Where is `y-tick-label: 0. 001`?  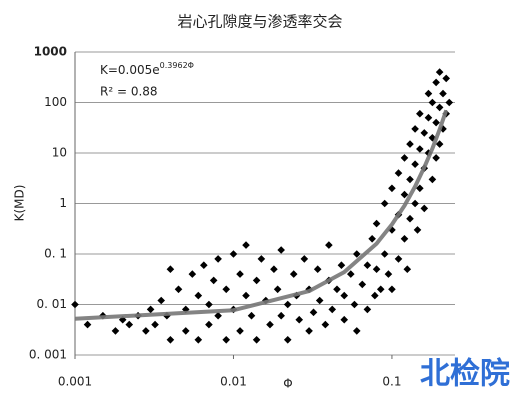 y-tick-label: 0. 001 is located at coordinates (48, 355).